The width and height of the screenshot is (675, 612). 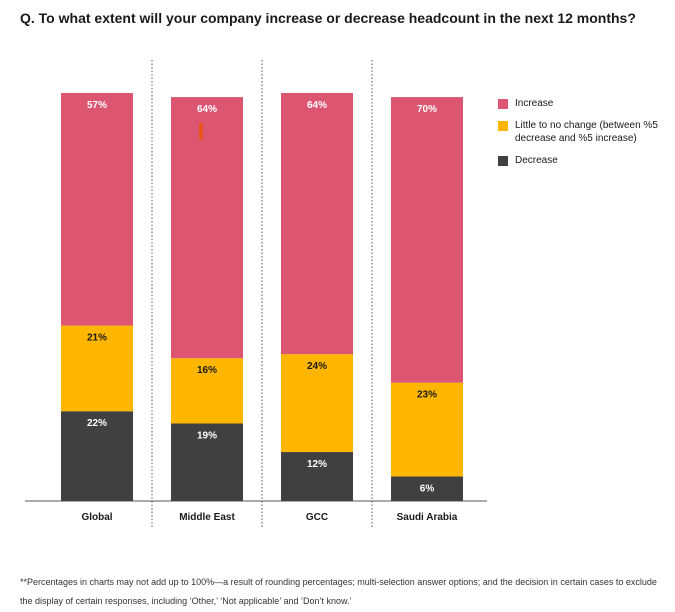 I want to click on x-tick-label: GCC, so click(x=317, y=517).